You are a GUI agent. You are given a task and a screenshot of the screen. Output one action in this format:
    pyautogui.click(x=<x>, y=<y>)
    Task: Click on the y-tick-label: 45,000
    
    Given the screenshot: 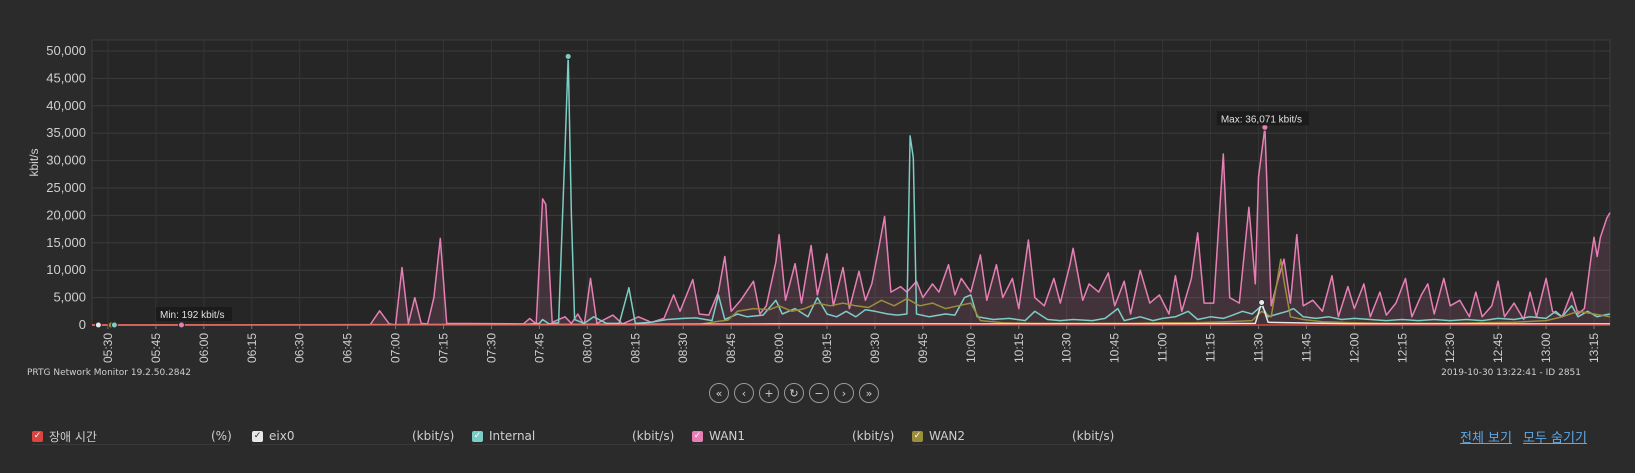 What is the action you would take?
    pyautogui.click(x=66, y=77)
    